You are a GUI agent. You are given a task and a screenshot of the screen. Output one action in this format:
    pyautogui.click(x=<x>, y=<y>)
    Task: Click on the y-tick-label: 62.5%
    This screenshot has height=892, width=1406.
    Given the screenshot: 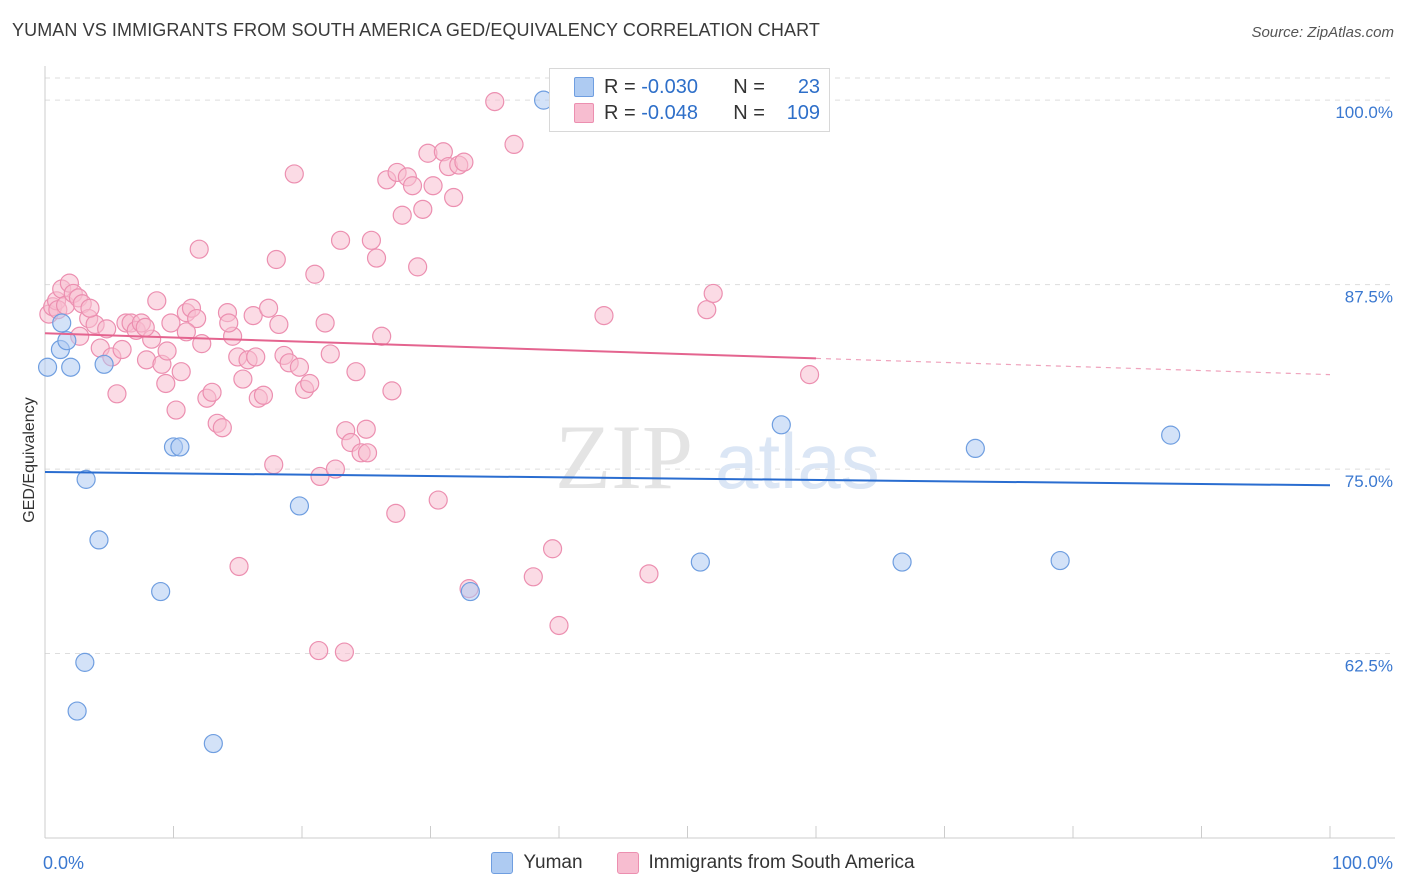 What is the action you would take?
    pyautogui.click(x=1369, y=666)
    